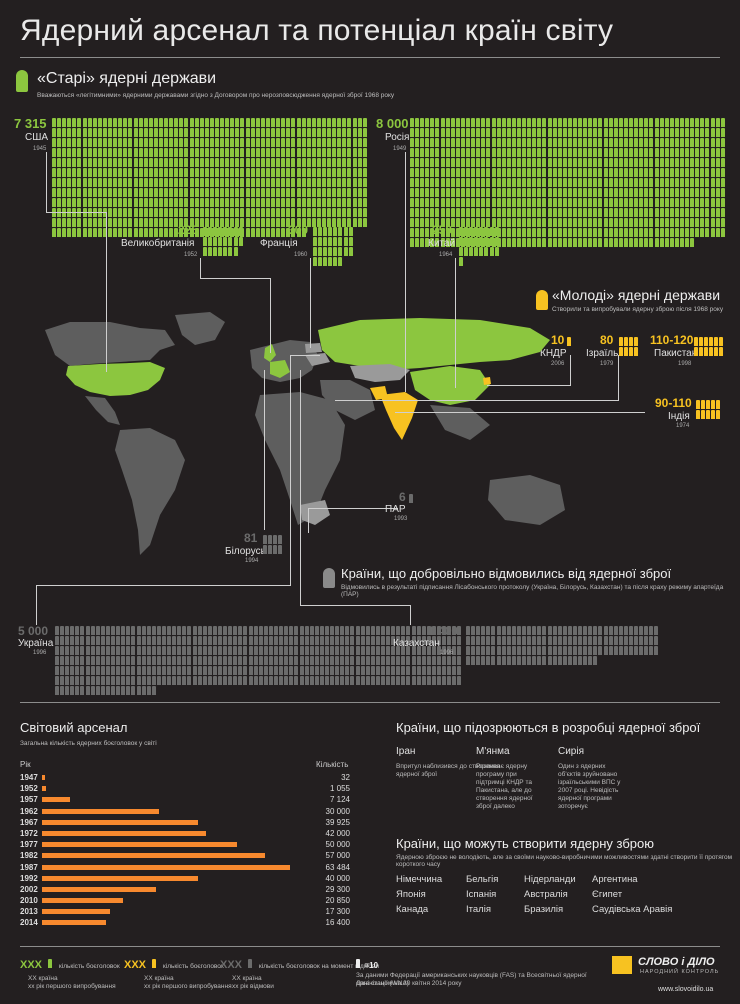 The image size is (740, 1004). What do you see at coordinates (419, 879) in the screenshot?
I see `potential-country: Німеччина` at bounding box center [419, 879].